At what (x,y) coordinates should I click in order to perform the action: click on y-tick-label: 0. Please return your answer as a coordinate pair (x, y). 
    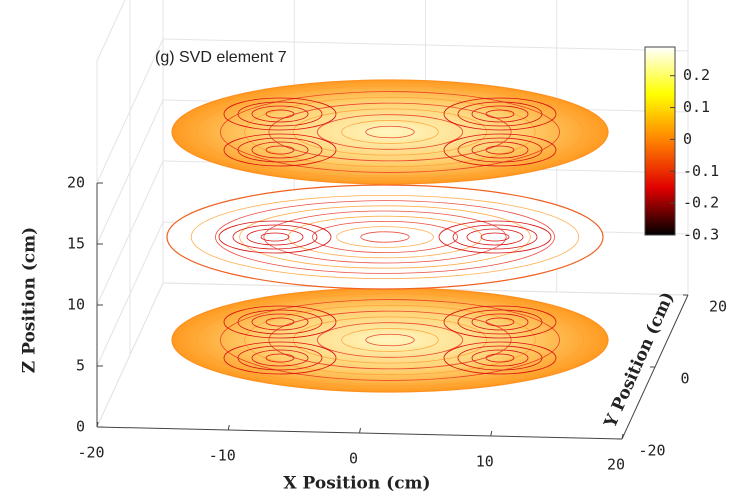
    Looking at the image, I should click on (684, 379).